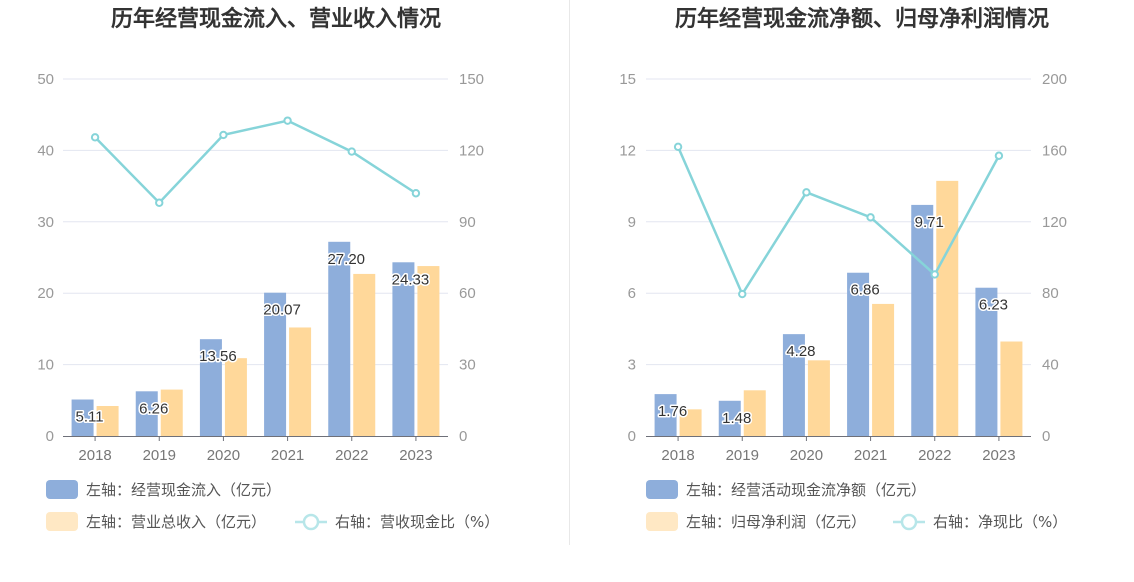 The image size is (1134, 582). I want to click on right-axis-tick-label: 160, so click(1054, 150).